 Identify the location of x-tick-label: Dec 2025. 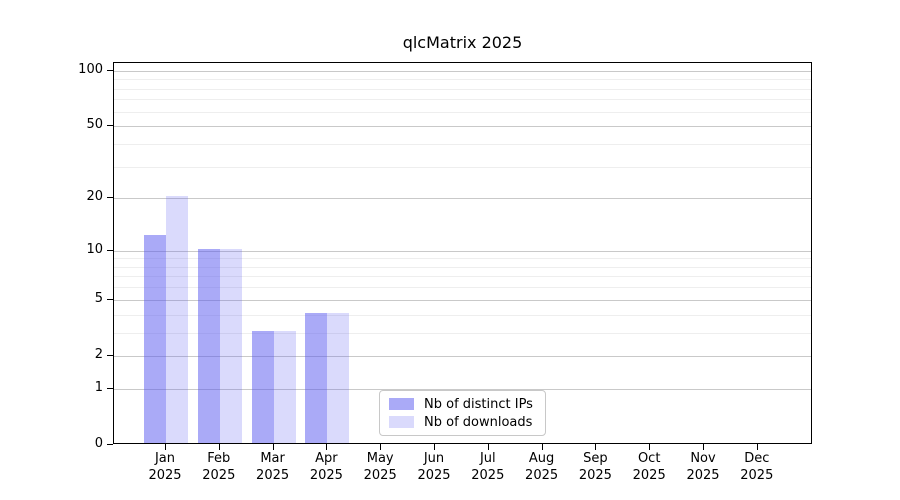
(757, 467).